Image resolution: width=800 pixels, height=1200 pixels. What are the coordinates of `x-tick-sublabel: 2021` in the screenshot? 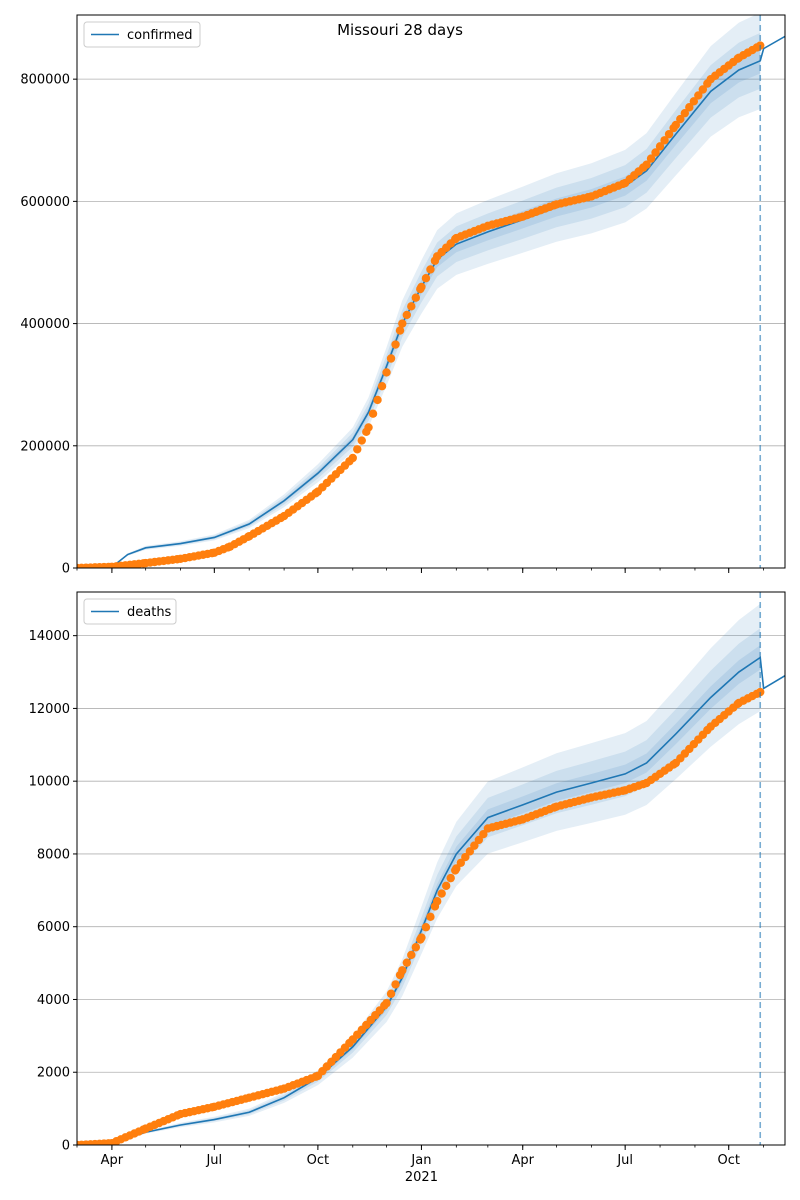 It's located at (421, 1177).